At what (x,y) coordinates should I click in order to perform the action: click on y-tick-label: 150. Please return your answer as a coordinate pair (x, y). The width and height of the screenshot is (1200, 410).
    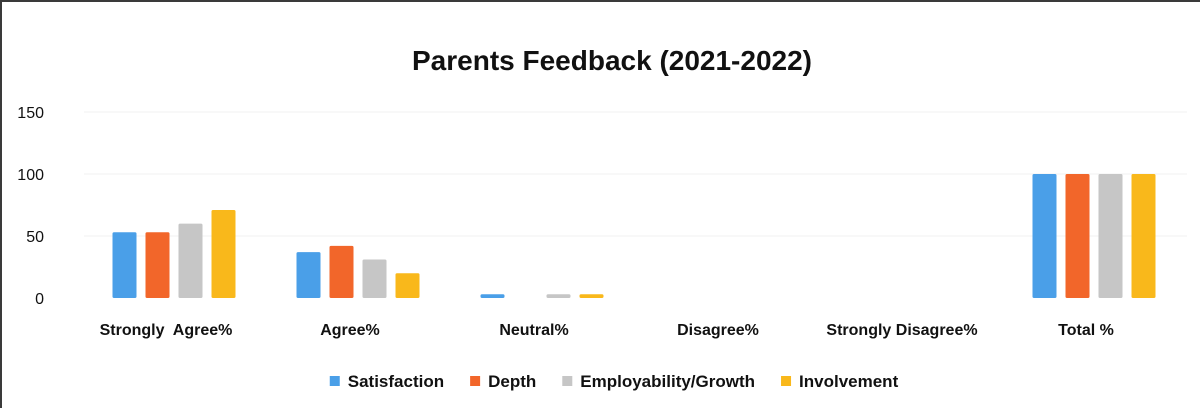
    Looking at the image, I should click on (30, 113).